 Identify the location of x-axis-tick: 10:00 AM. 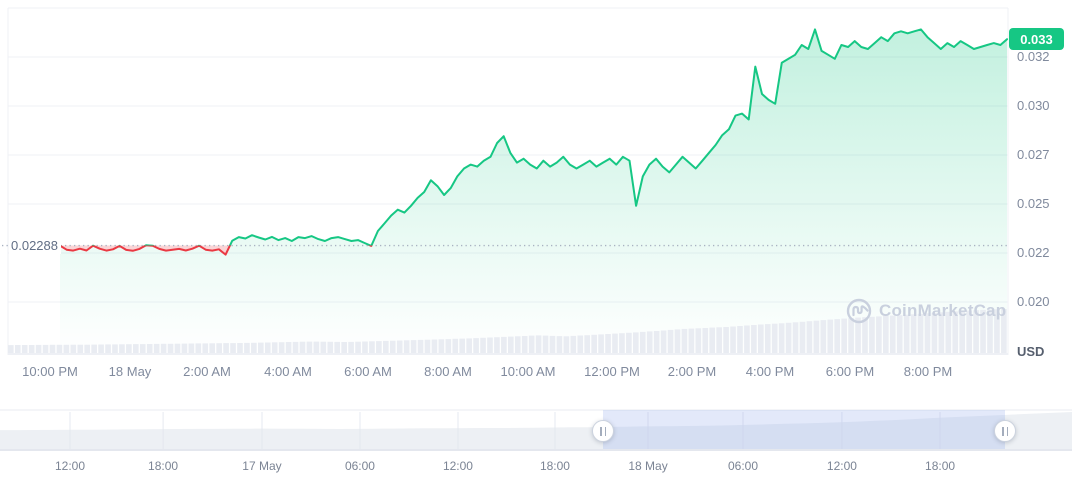
(528, 371).